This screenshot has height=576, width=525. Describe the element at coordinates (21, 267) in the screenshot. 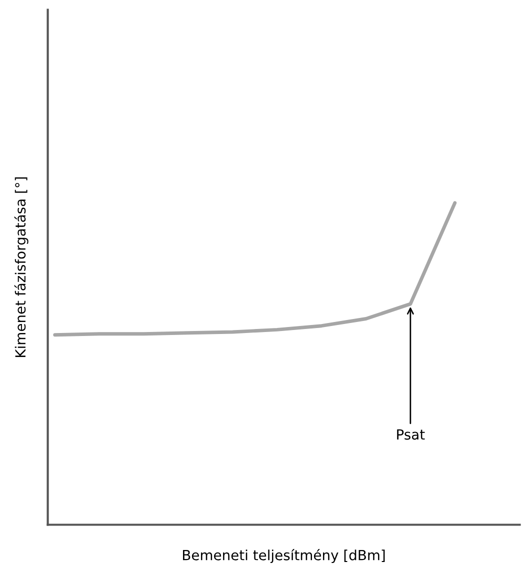

I see `y-axis-title: Kimenet fázisforgatása [°]` at that location.